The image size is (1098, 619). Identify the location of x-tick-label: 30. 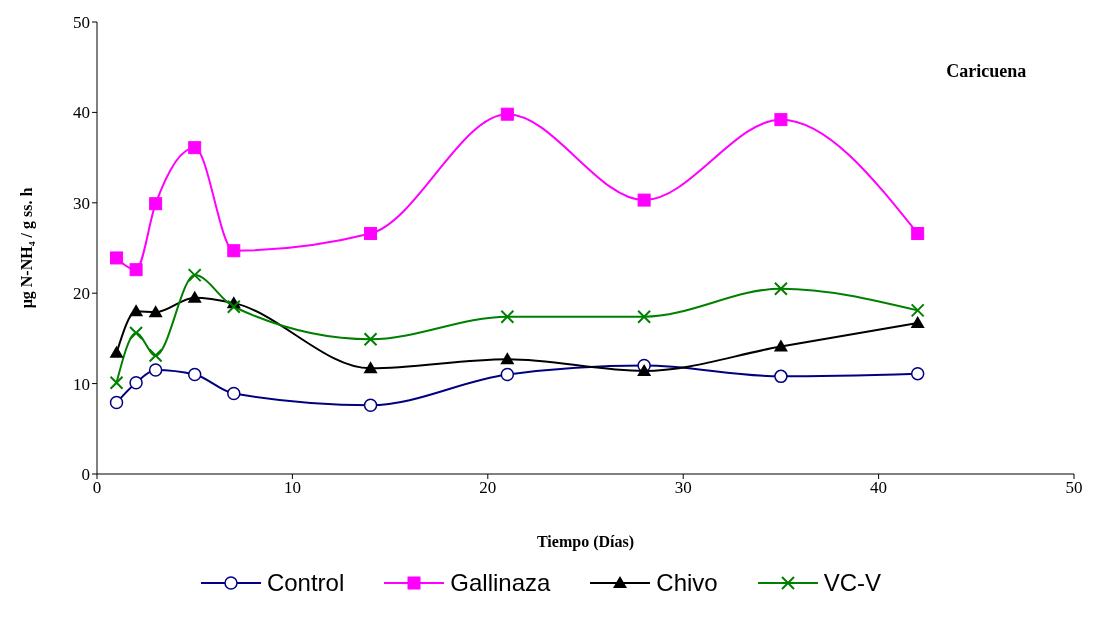
(683, 488).